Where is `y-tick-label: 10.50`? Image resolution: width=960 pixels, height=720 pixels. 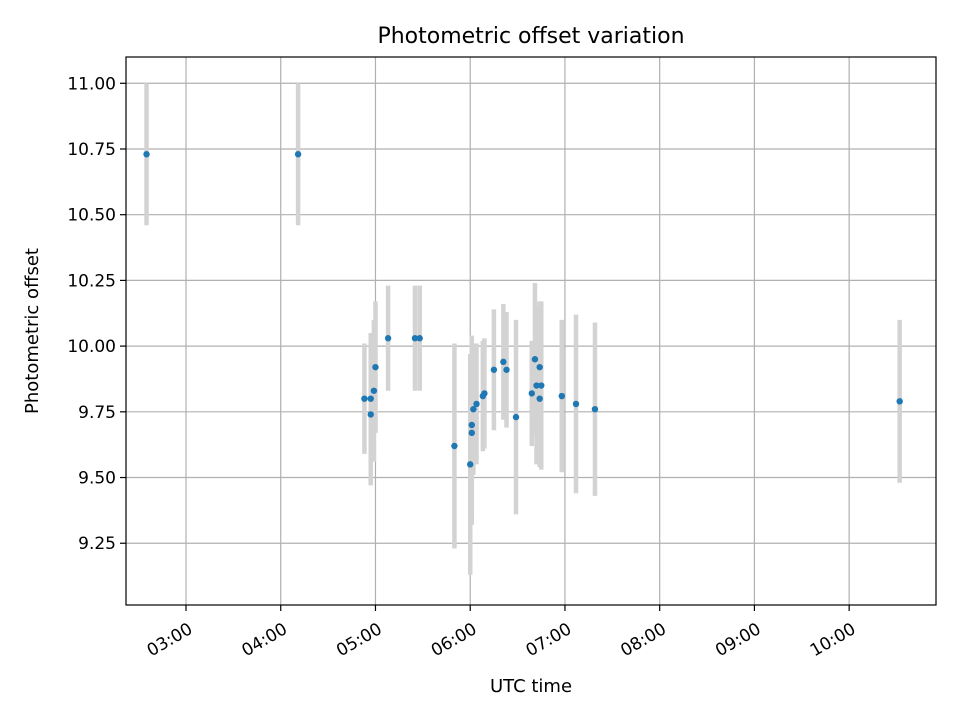 y-tick-label: 10.50 is located at coordinates (91, 216).